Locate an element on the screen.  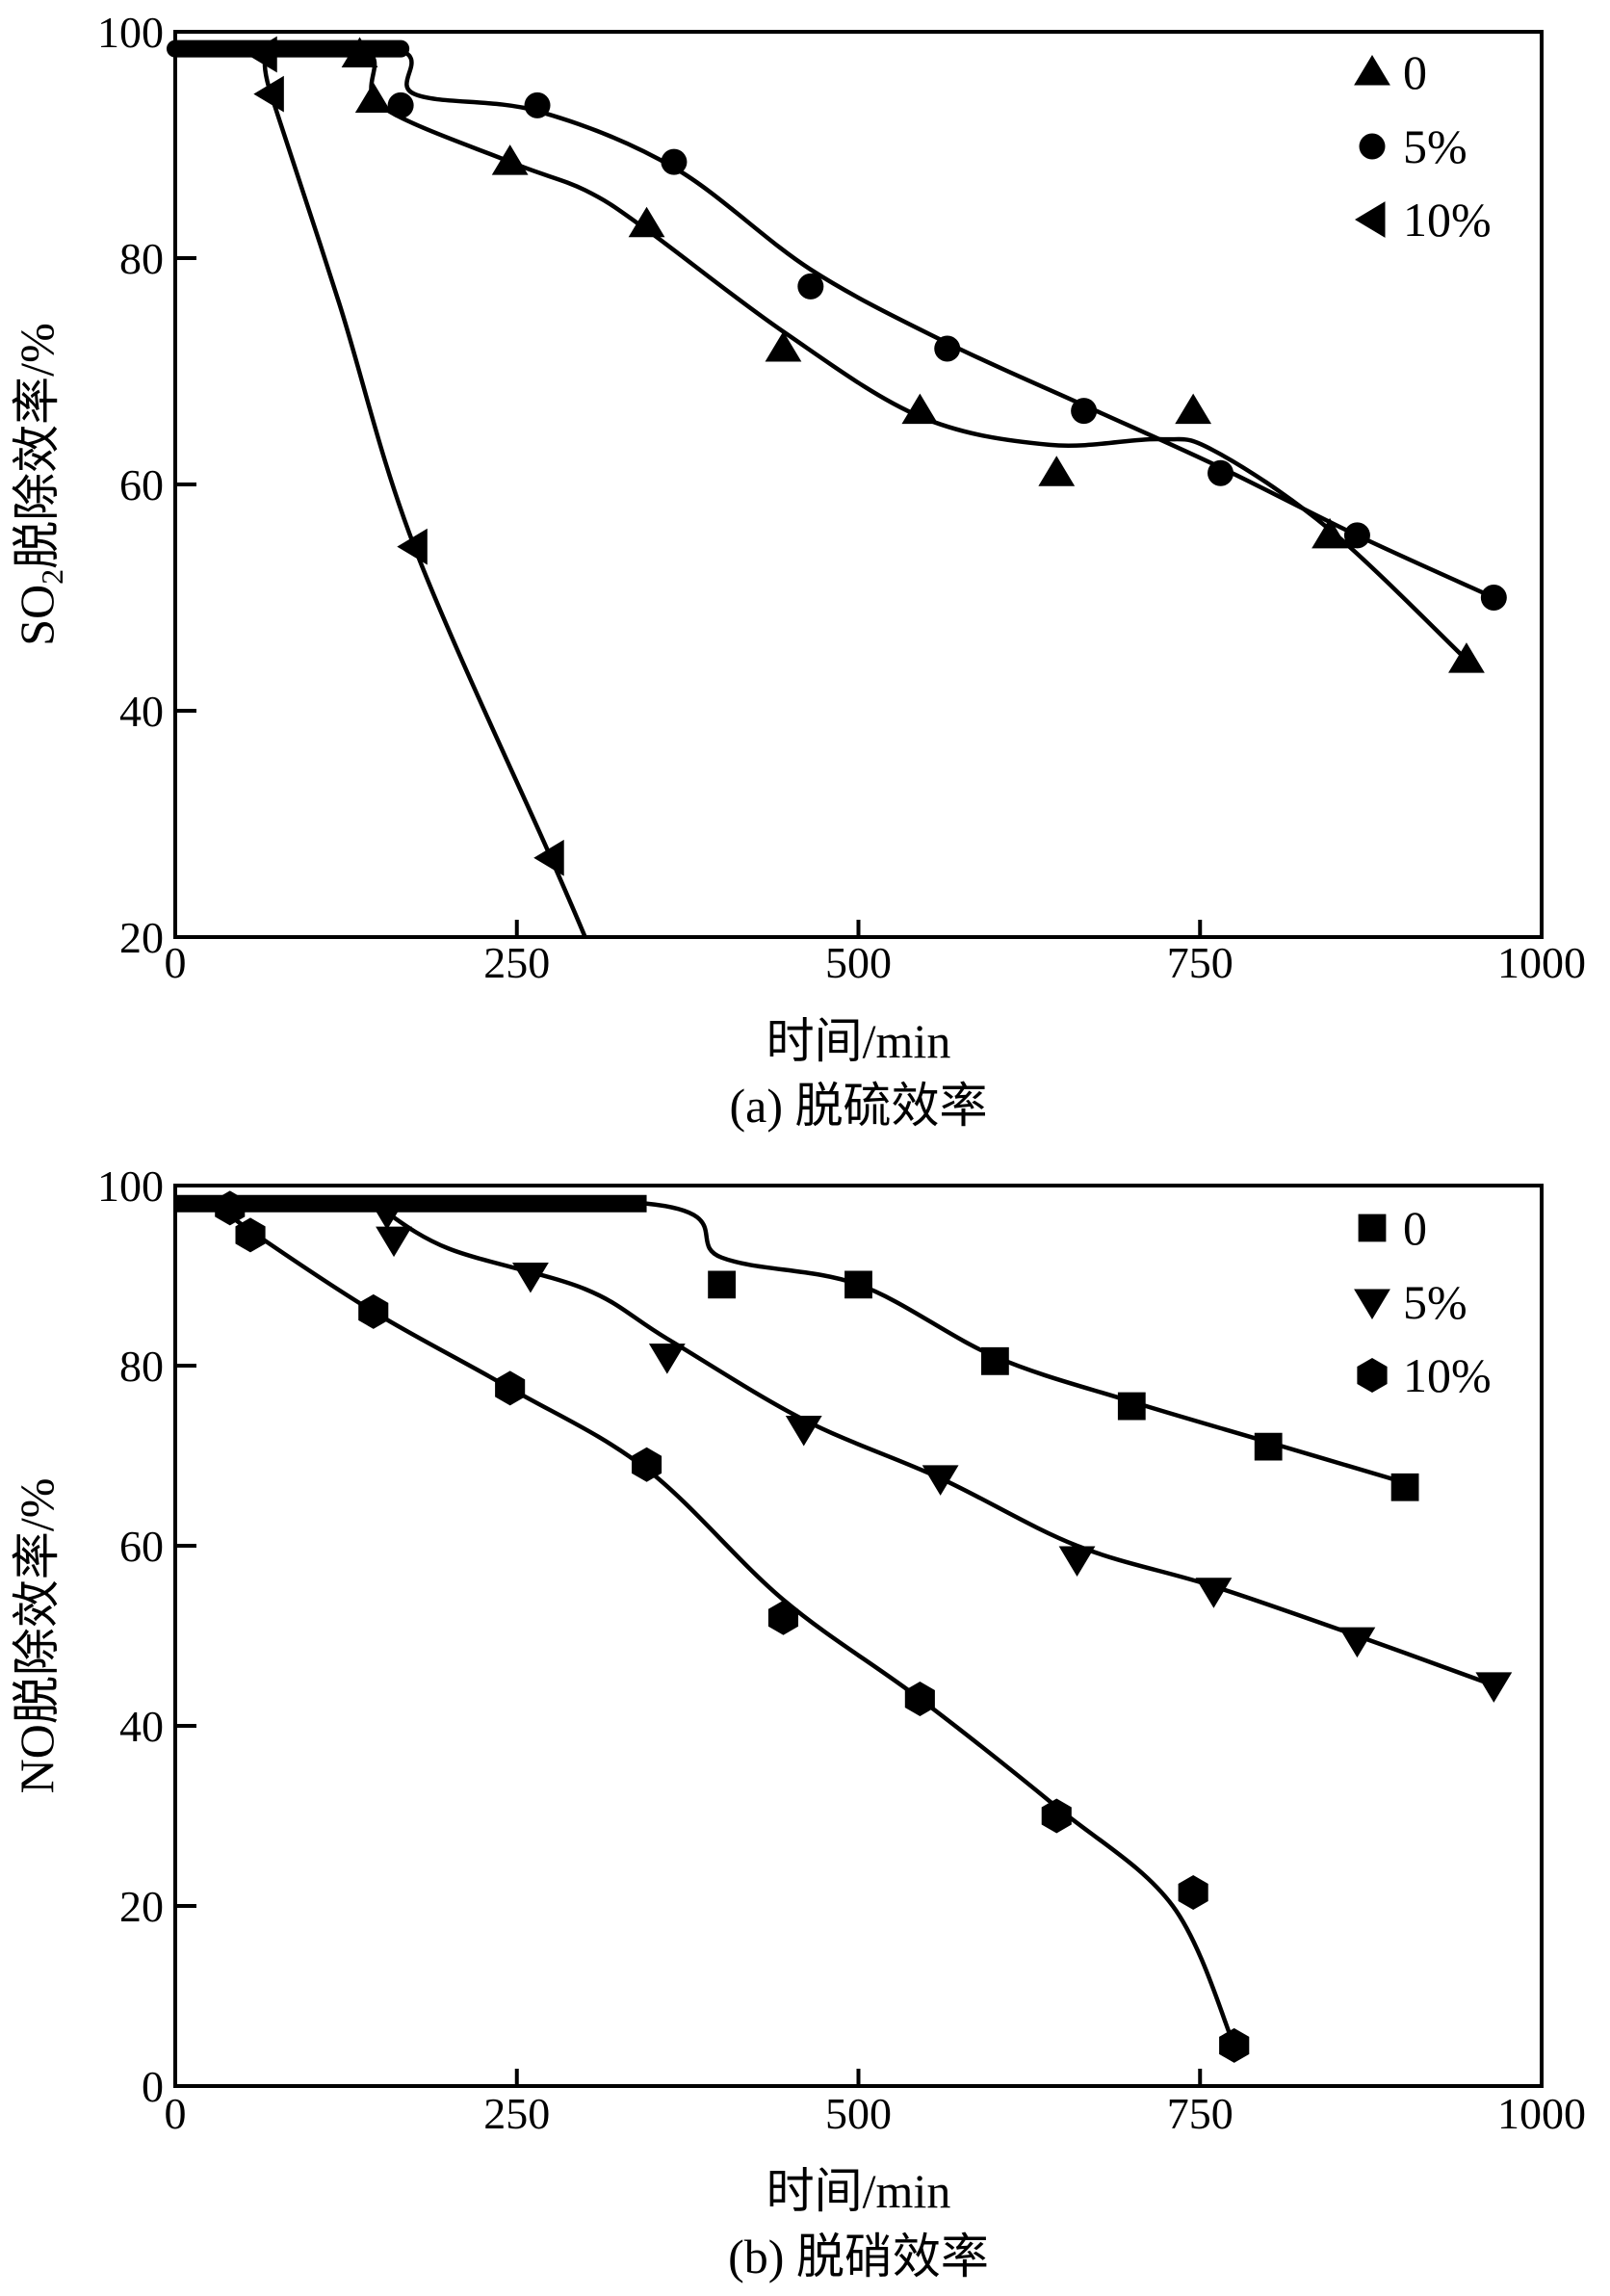
series-10% is located at coordinates (380, 487).